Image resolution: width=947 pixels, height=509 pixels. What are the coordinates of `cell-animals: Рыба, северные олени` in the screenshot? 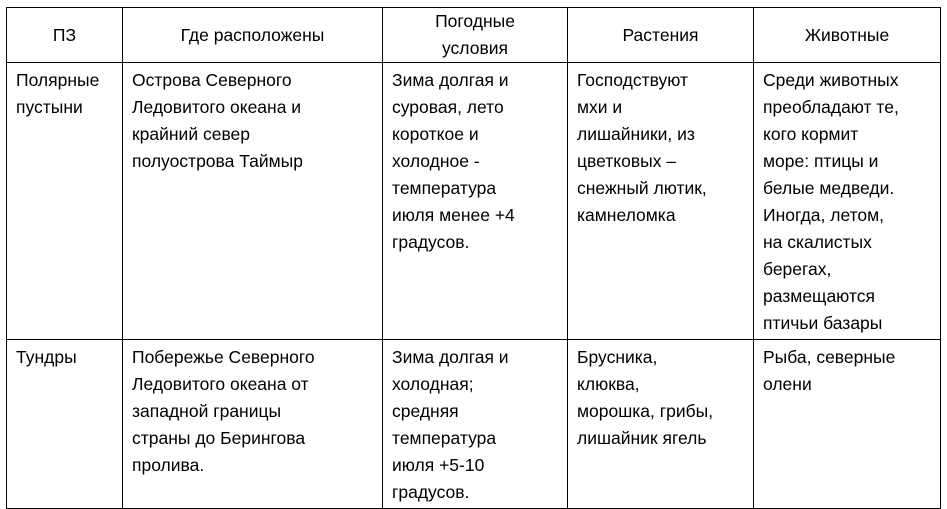 It's located at (847, 424).